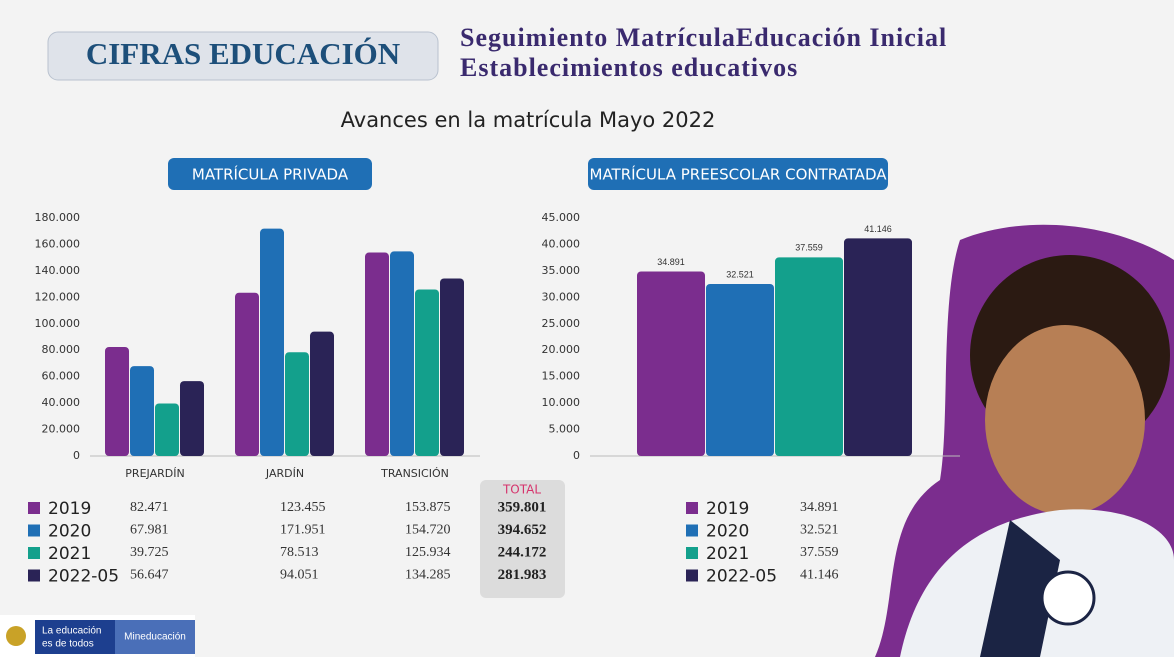 The image size is (1174, 657). What do you see at coordinates (522, 575) in the screenshot?
I see `table-total: 281.983` at bounding box center [522, 575].